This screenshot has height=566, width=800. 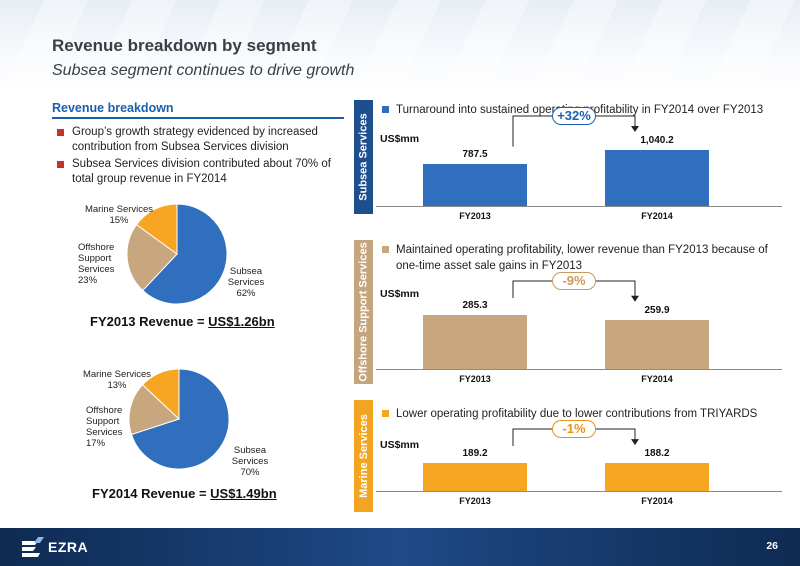 I want to click on sidebar-offshore-label: Offshore Support Services, so click(x=363, y=312).